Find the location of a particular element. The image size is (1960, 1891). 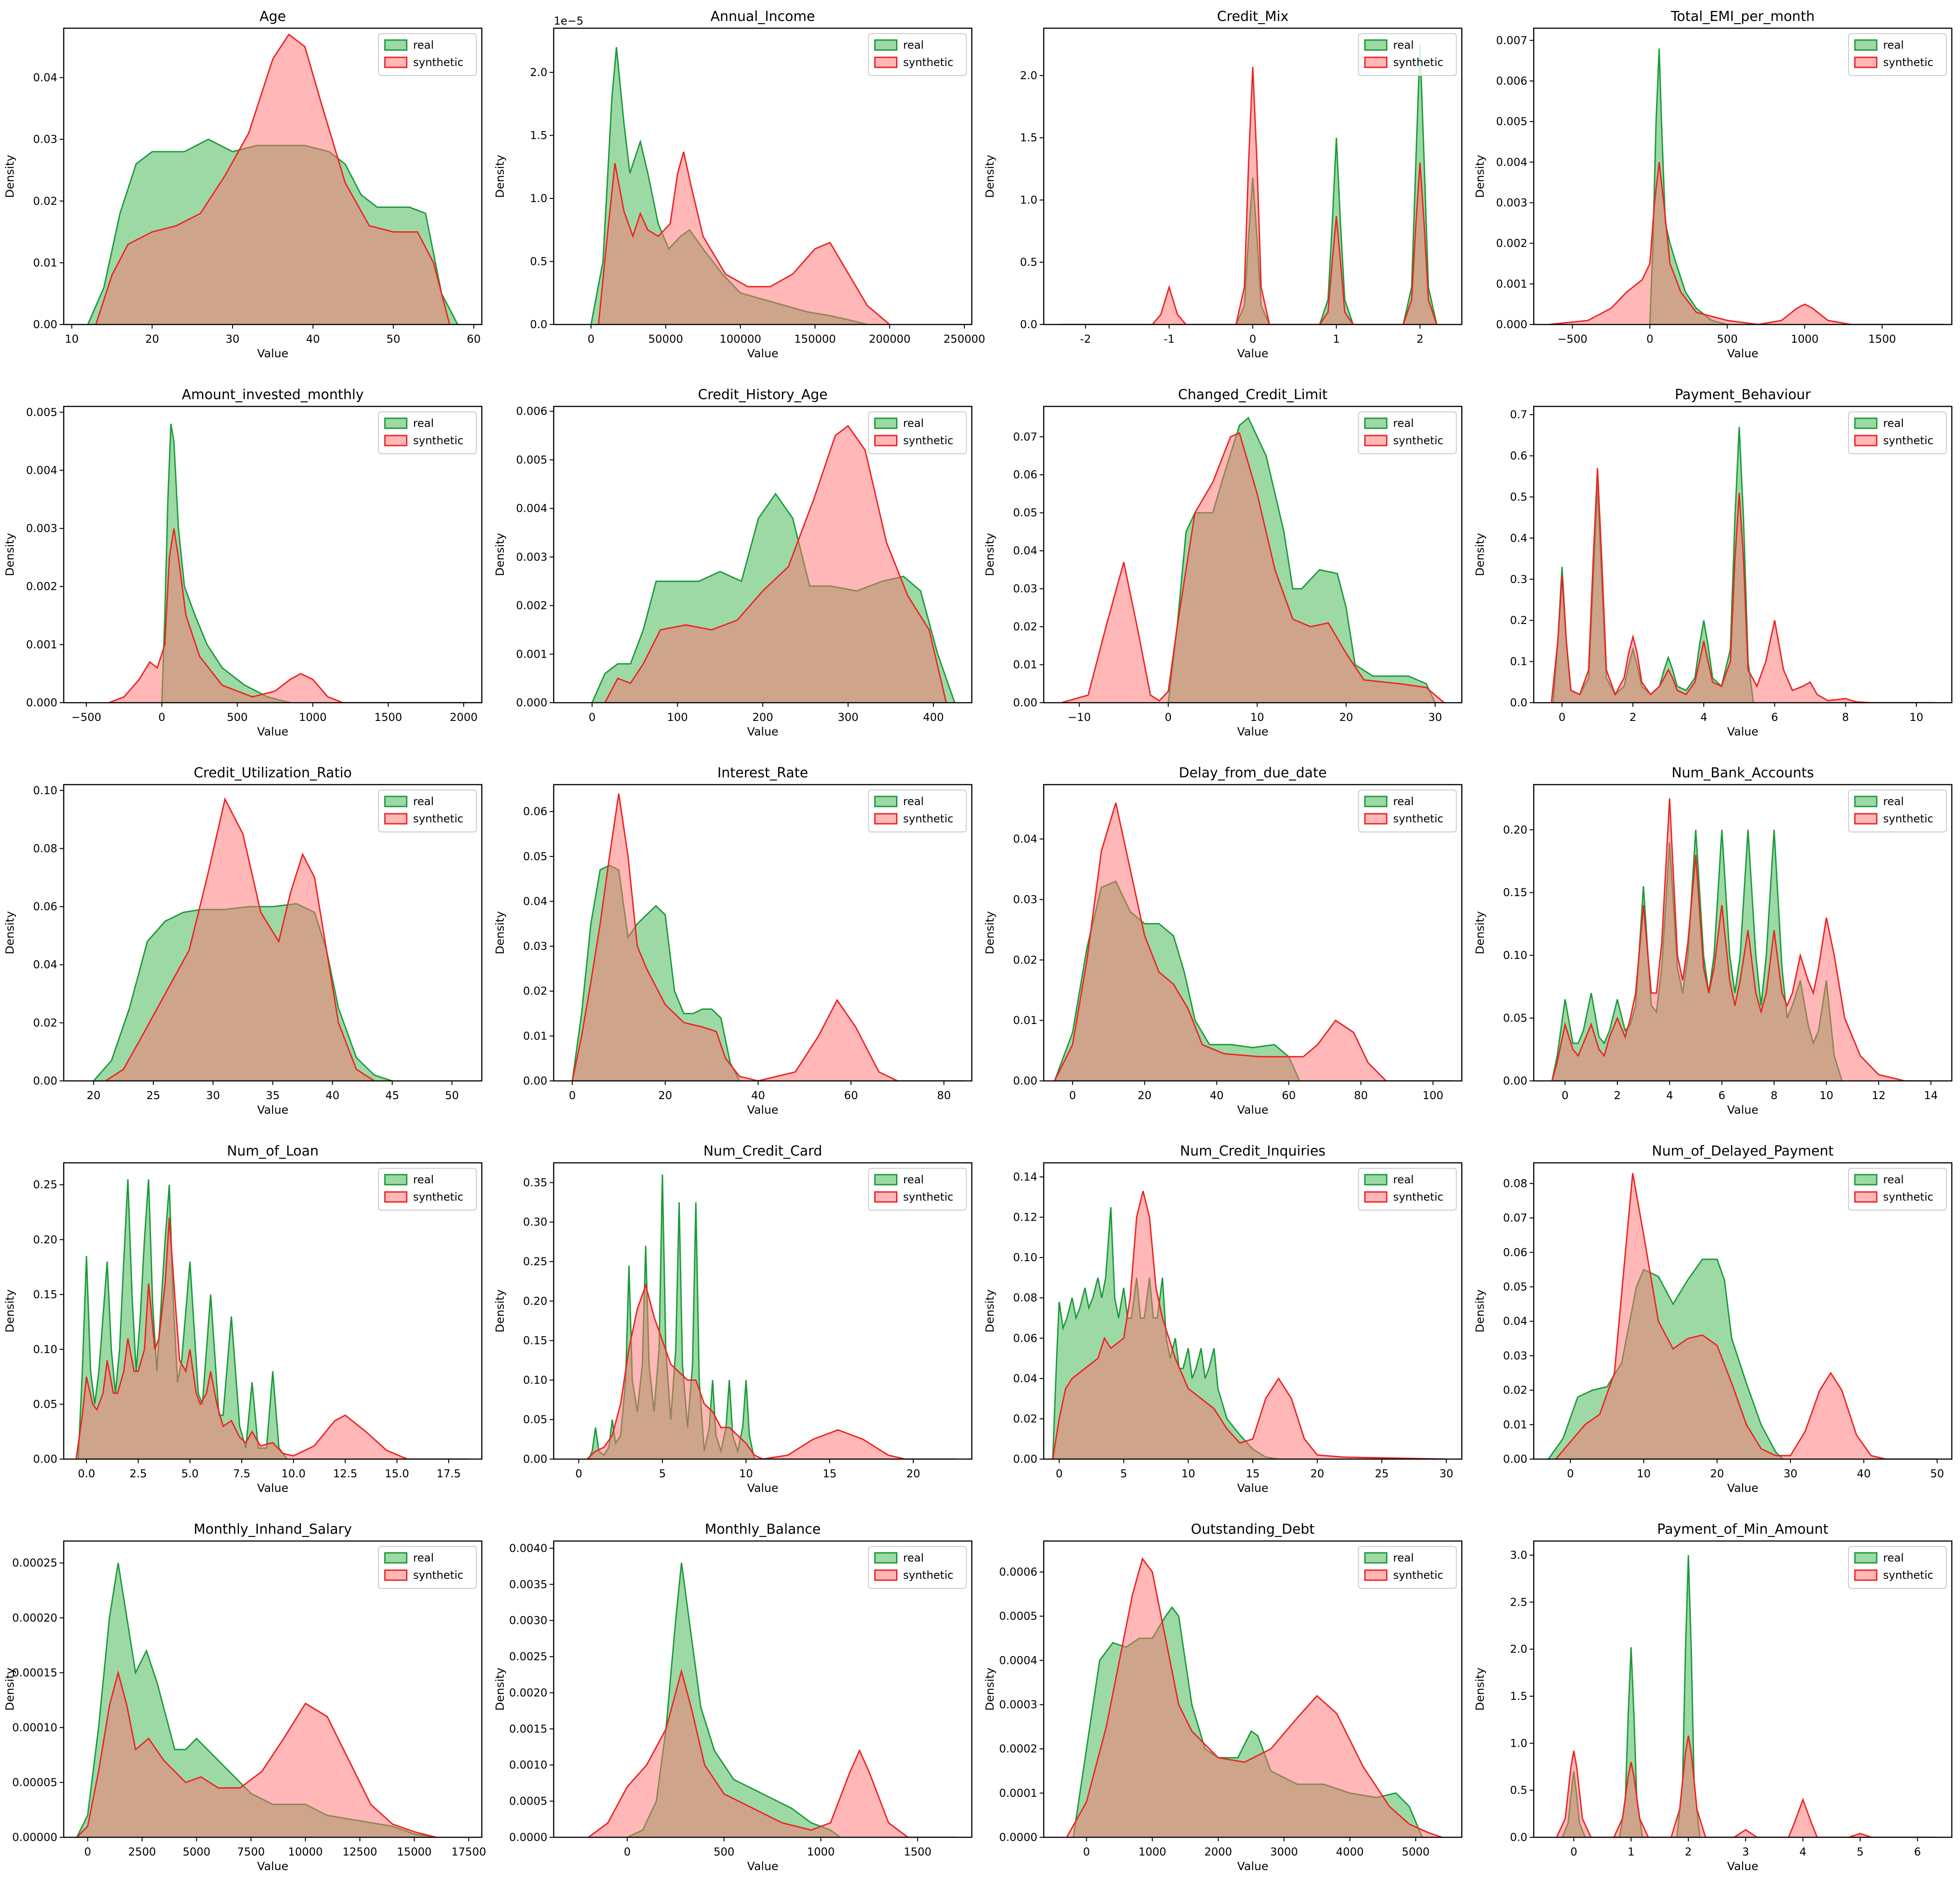

y-tick-label: 0.12 is located at coordinates (1025, 1217).